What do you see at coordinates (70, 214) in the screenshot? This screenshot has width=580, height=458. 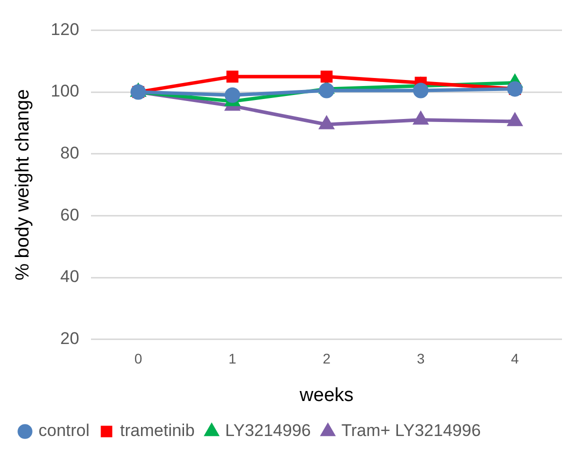 I see `y-tick-label: 60` at bounding box center [70, 214].